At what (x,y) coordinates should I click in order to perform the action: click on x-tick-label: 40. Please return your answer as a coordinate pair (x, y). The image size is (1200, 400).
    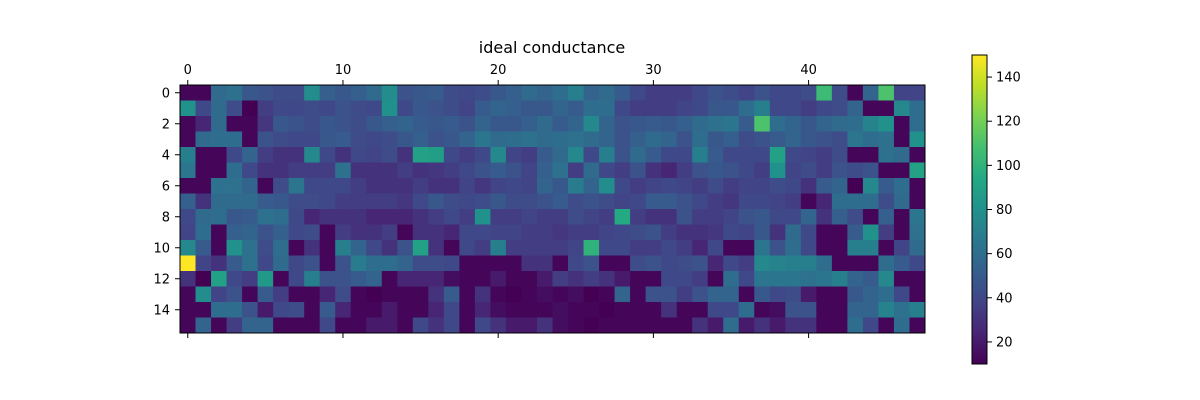
    Looking at the image, I should click on (808, 70).